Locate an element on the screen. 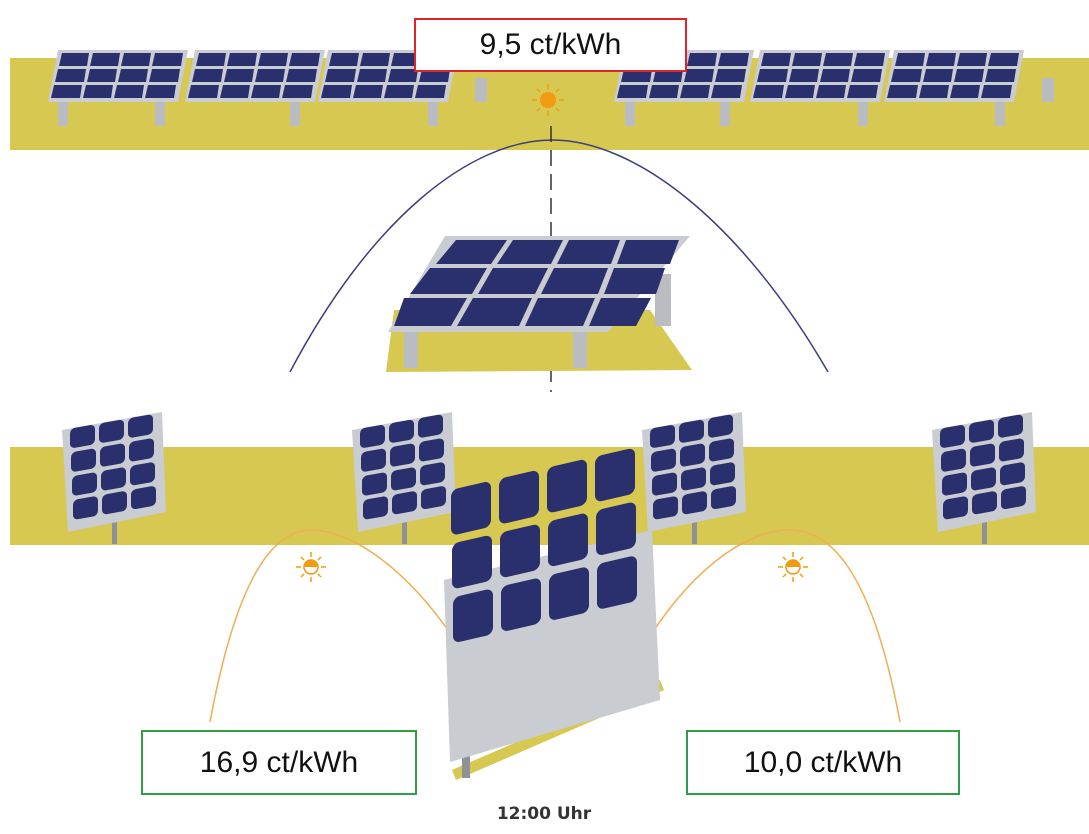 This screenshot has width=1089, height=834. curve-horizontal is located at coordinates (559, 256).